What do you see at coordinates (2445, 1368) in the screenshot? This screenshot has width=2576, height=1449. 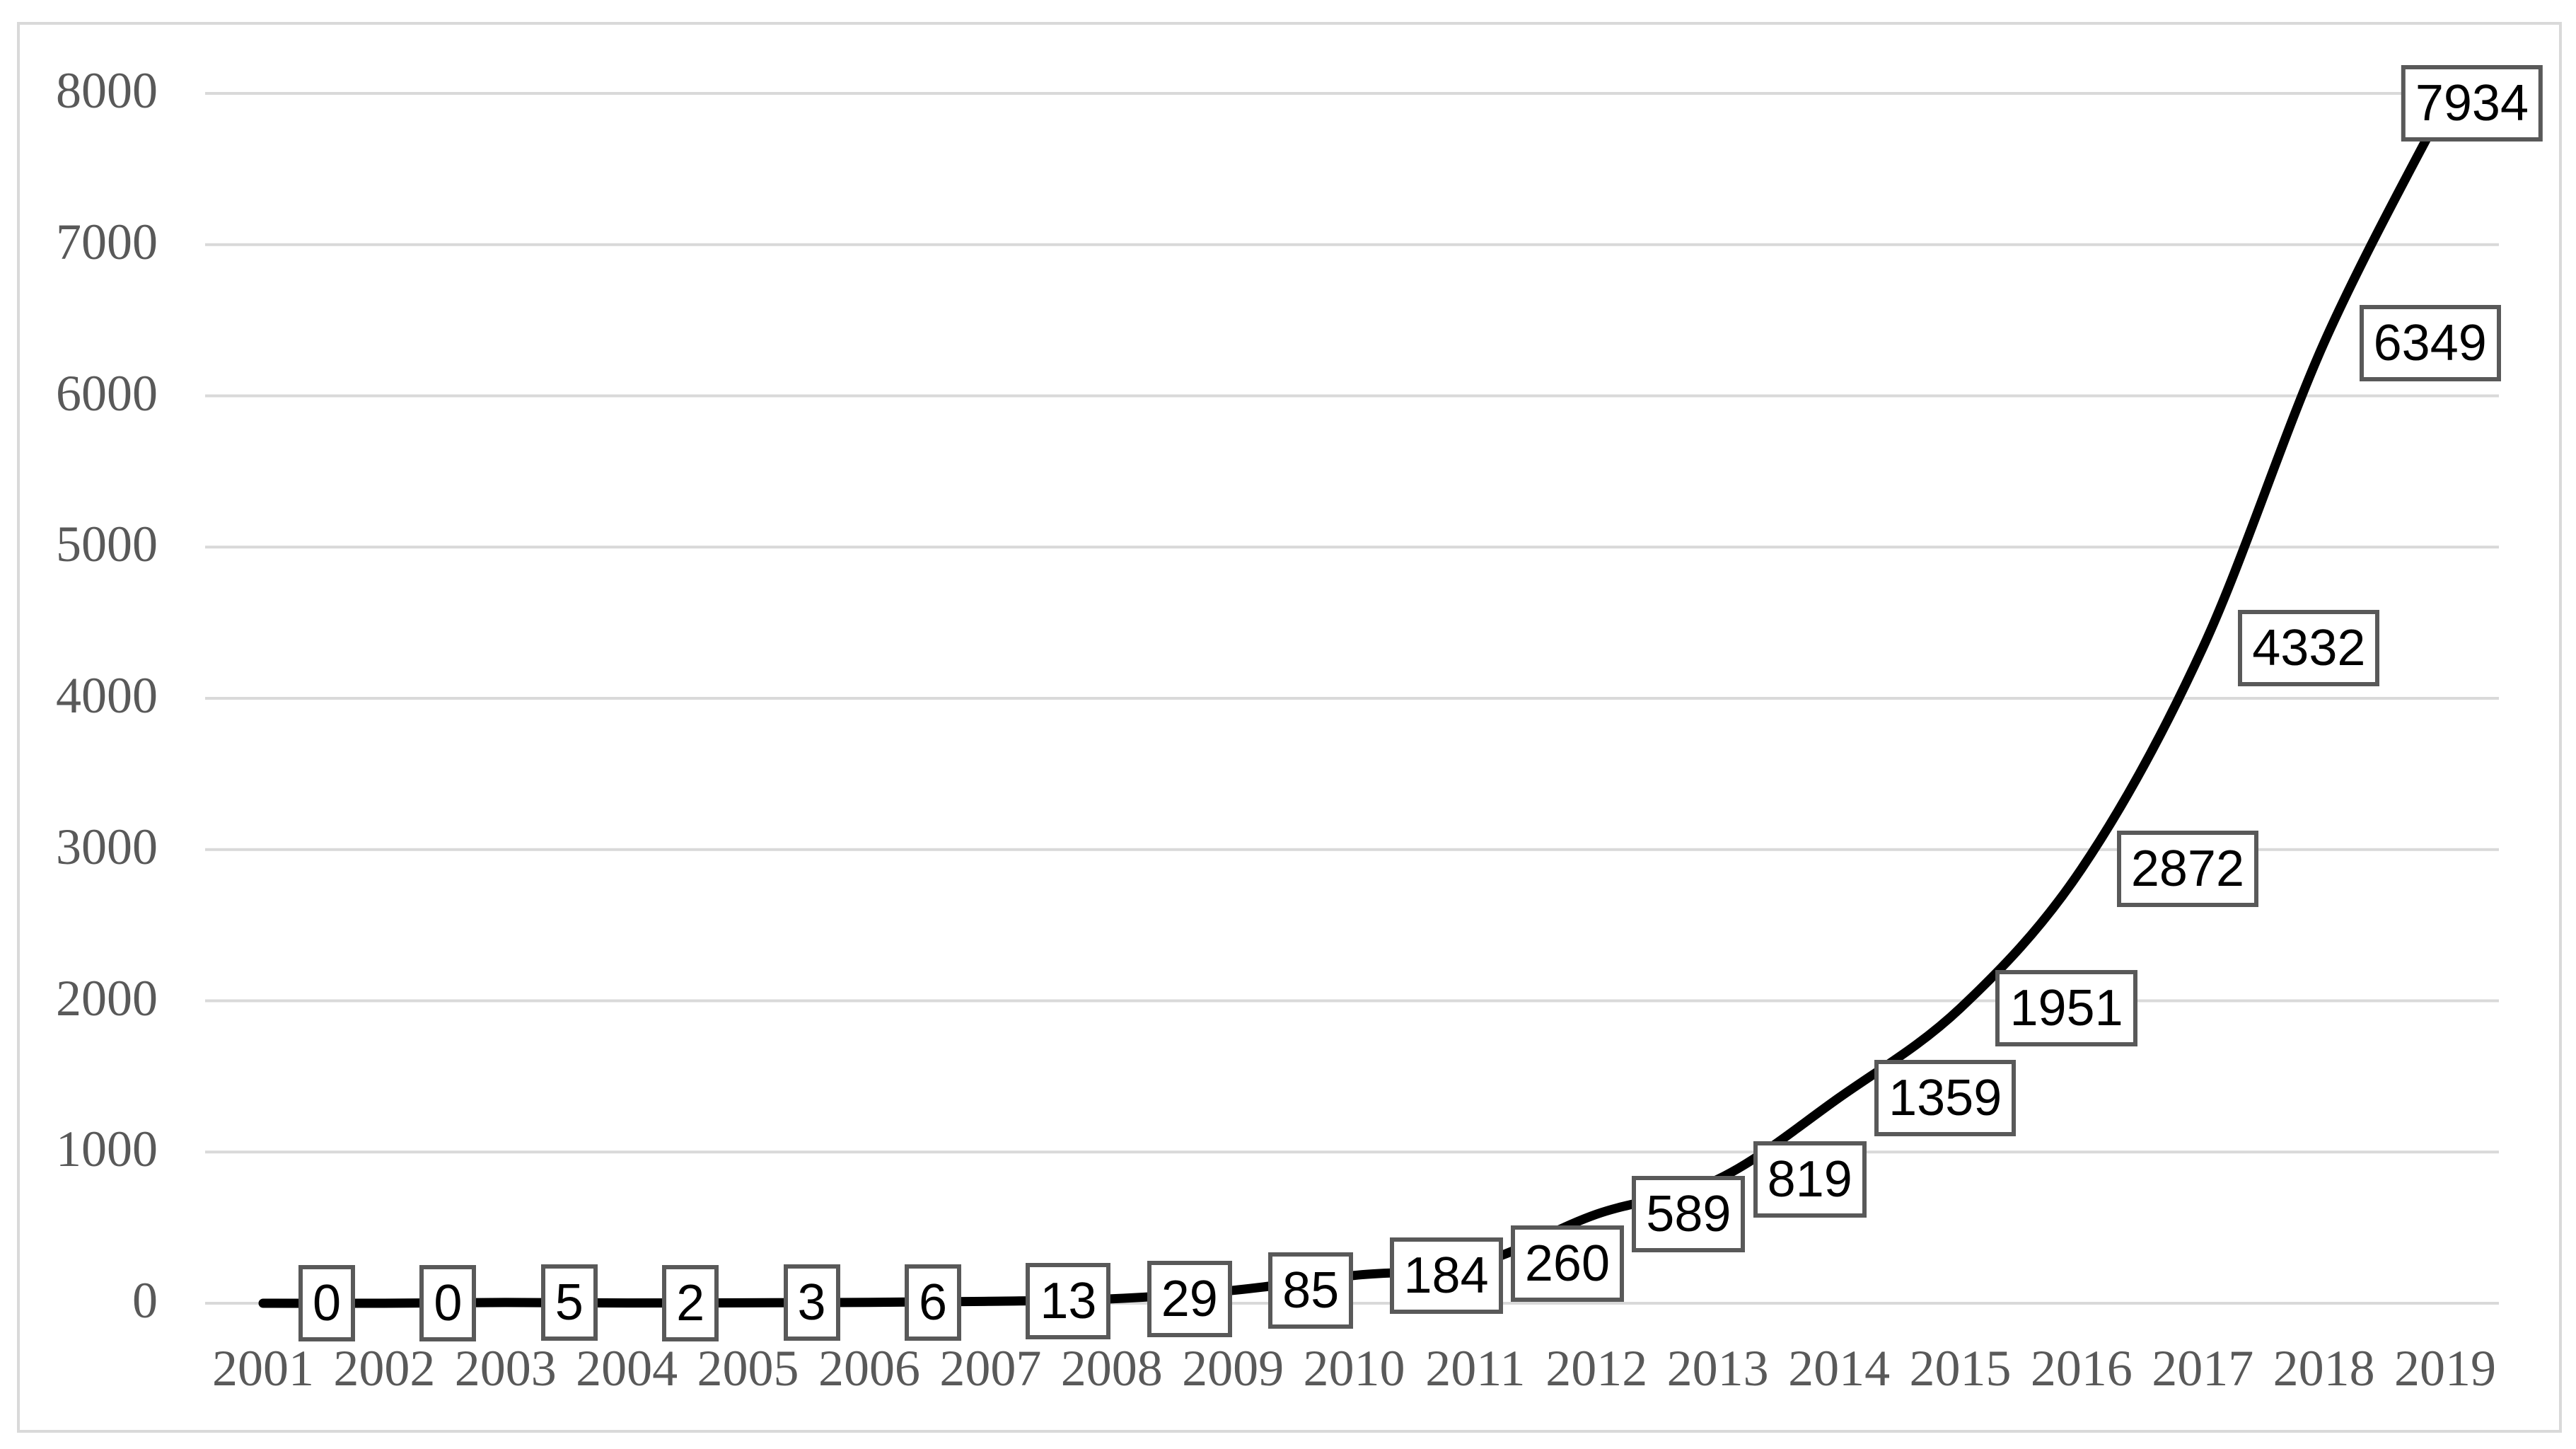 I see `x-tick-label: 2019` at bounding box center [2445, 1368].